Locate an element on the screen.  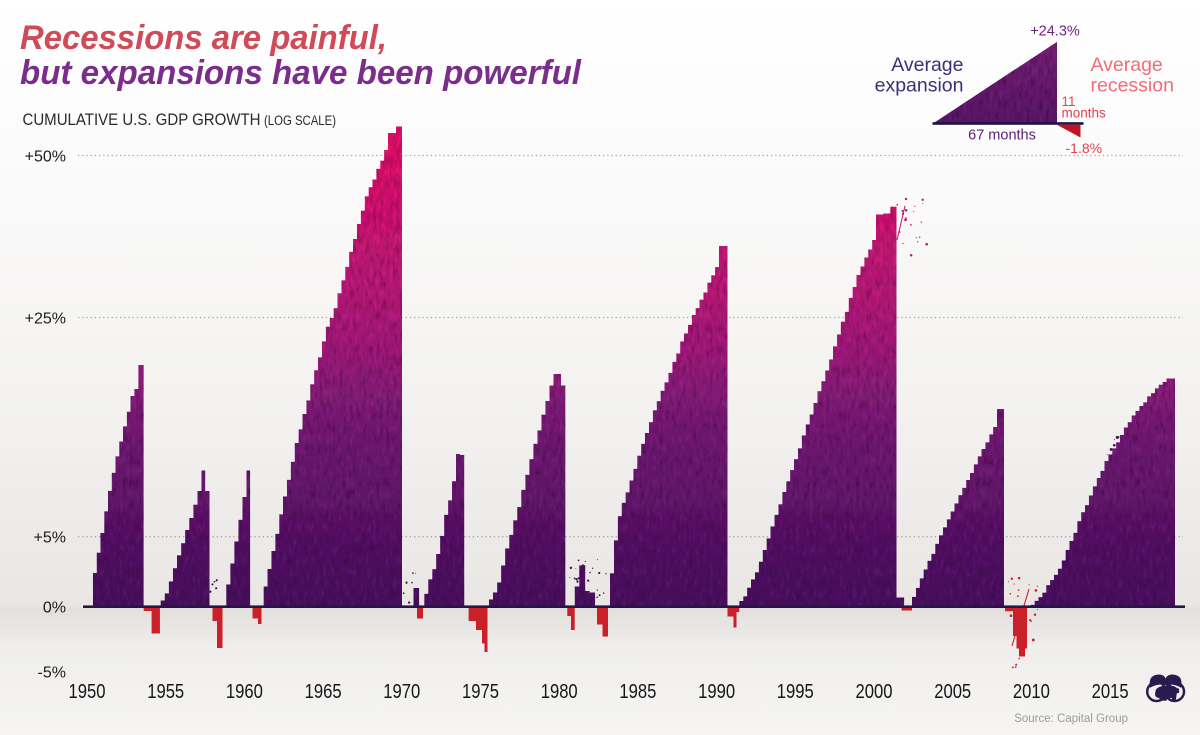
svg-text: 1970 is located at coordinates (401, 691).